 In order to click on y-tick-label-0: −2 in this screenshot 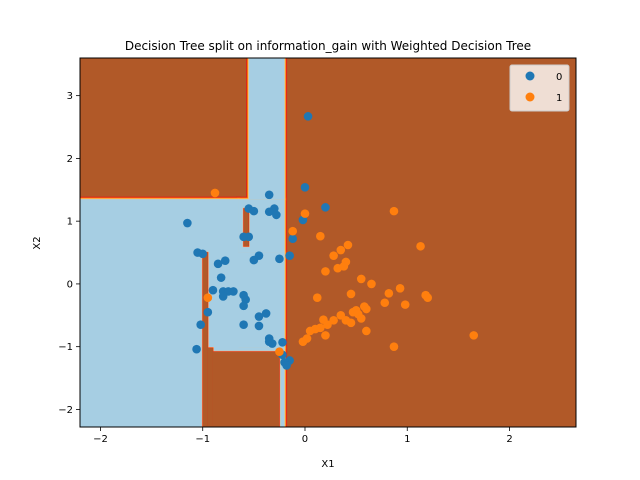, I will do `click(65, 410)`.